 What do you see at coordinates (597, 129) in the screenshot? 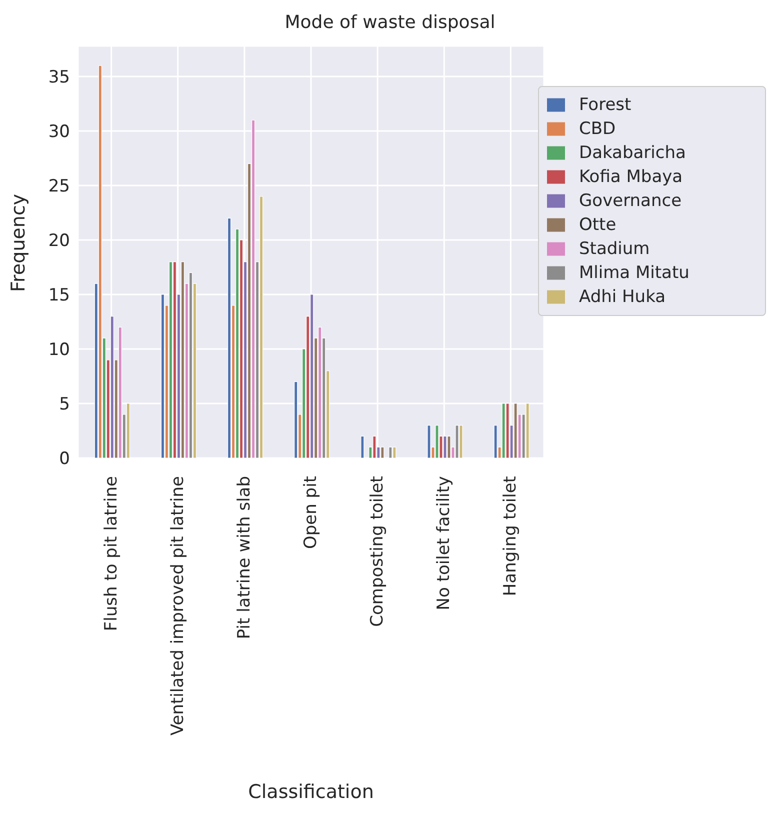
I see `legend-label: CBD` at bounding box center [597, 129].